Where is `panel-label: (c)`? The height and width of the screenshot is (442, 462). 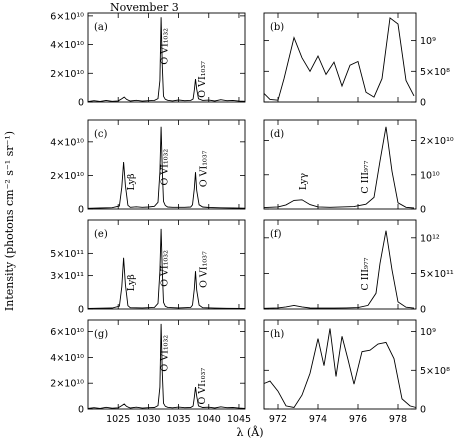
panel-label: (c) is located at coordinates (101, 134).